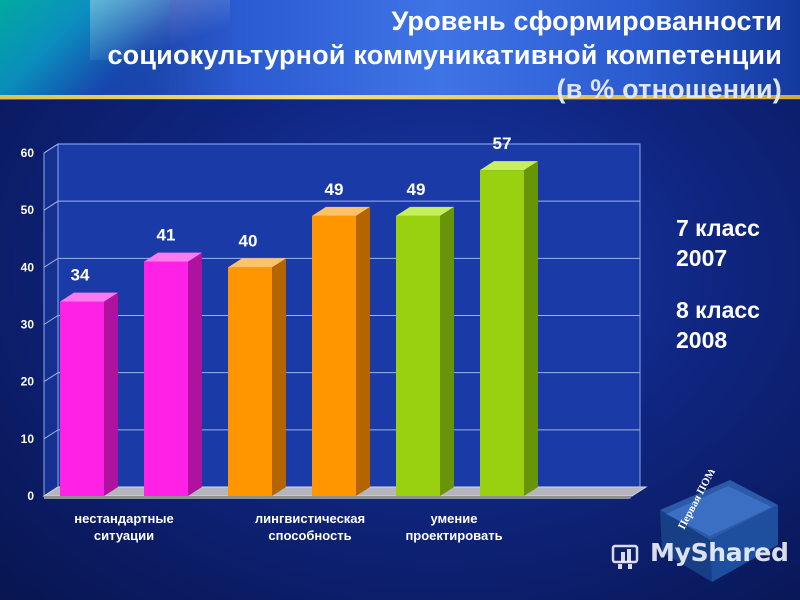 Image resolution: width=800 pixels, height=600 pixels. I want to click on y-tick-label: 20, so click(28, 382).